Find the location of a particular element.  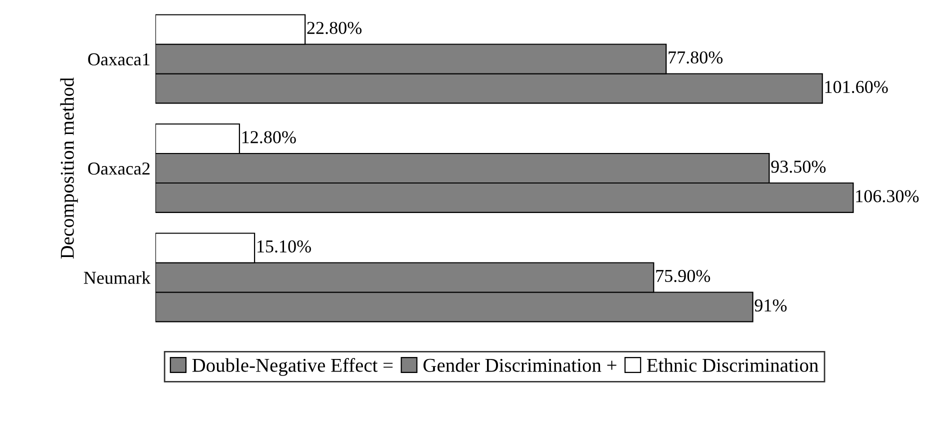

legend-label: Ethnic Discrimination is located at coordinates (732, 365).